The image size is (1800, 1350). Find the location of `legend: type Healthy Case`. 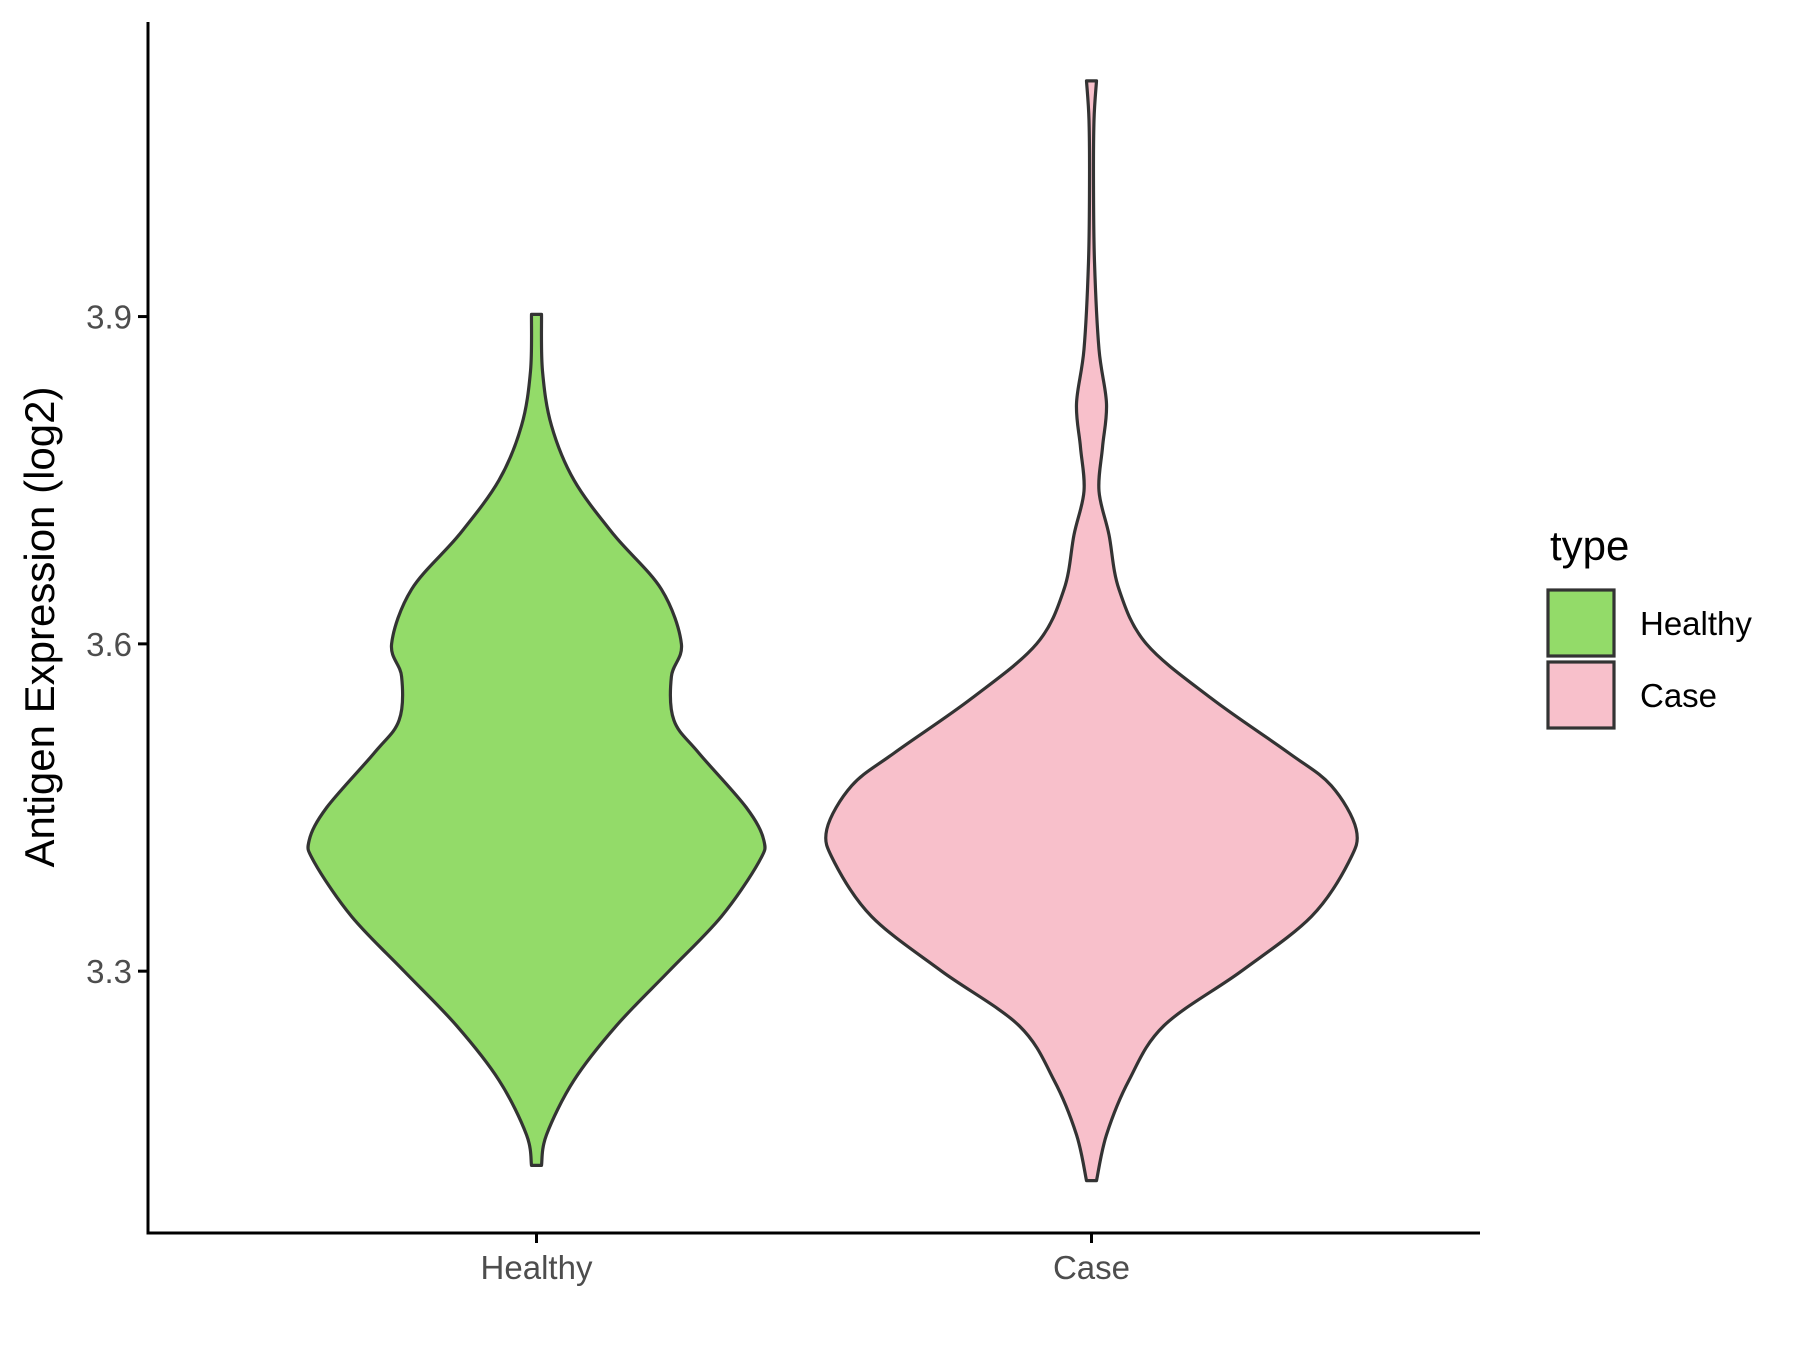

legend: type Healthy Case is located at coordinates (1649, 626).